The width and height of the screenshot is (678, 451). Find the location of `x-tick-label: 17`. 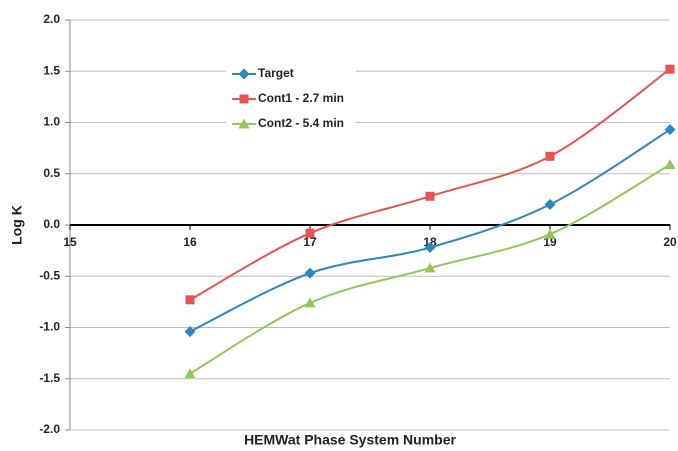

x-tick-label: 17 is located at coordinates (310, 242).